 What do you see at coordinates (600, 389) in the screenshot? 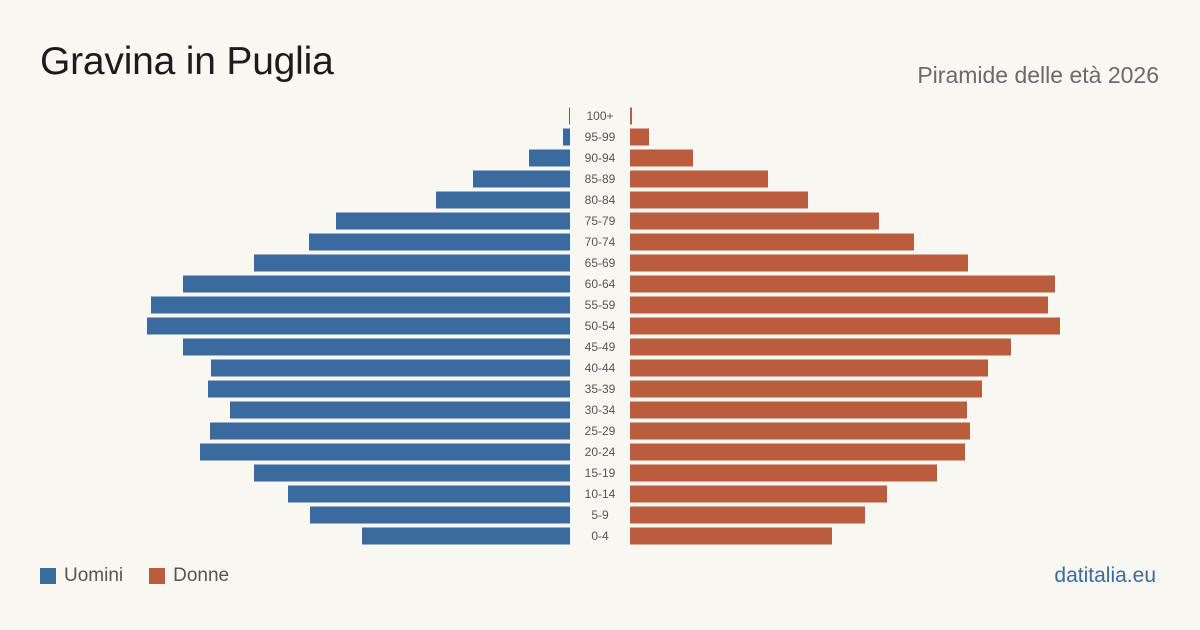
I see `age-label-35-39: 35-39` at bounding box center [600, 389].